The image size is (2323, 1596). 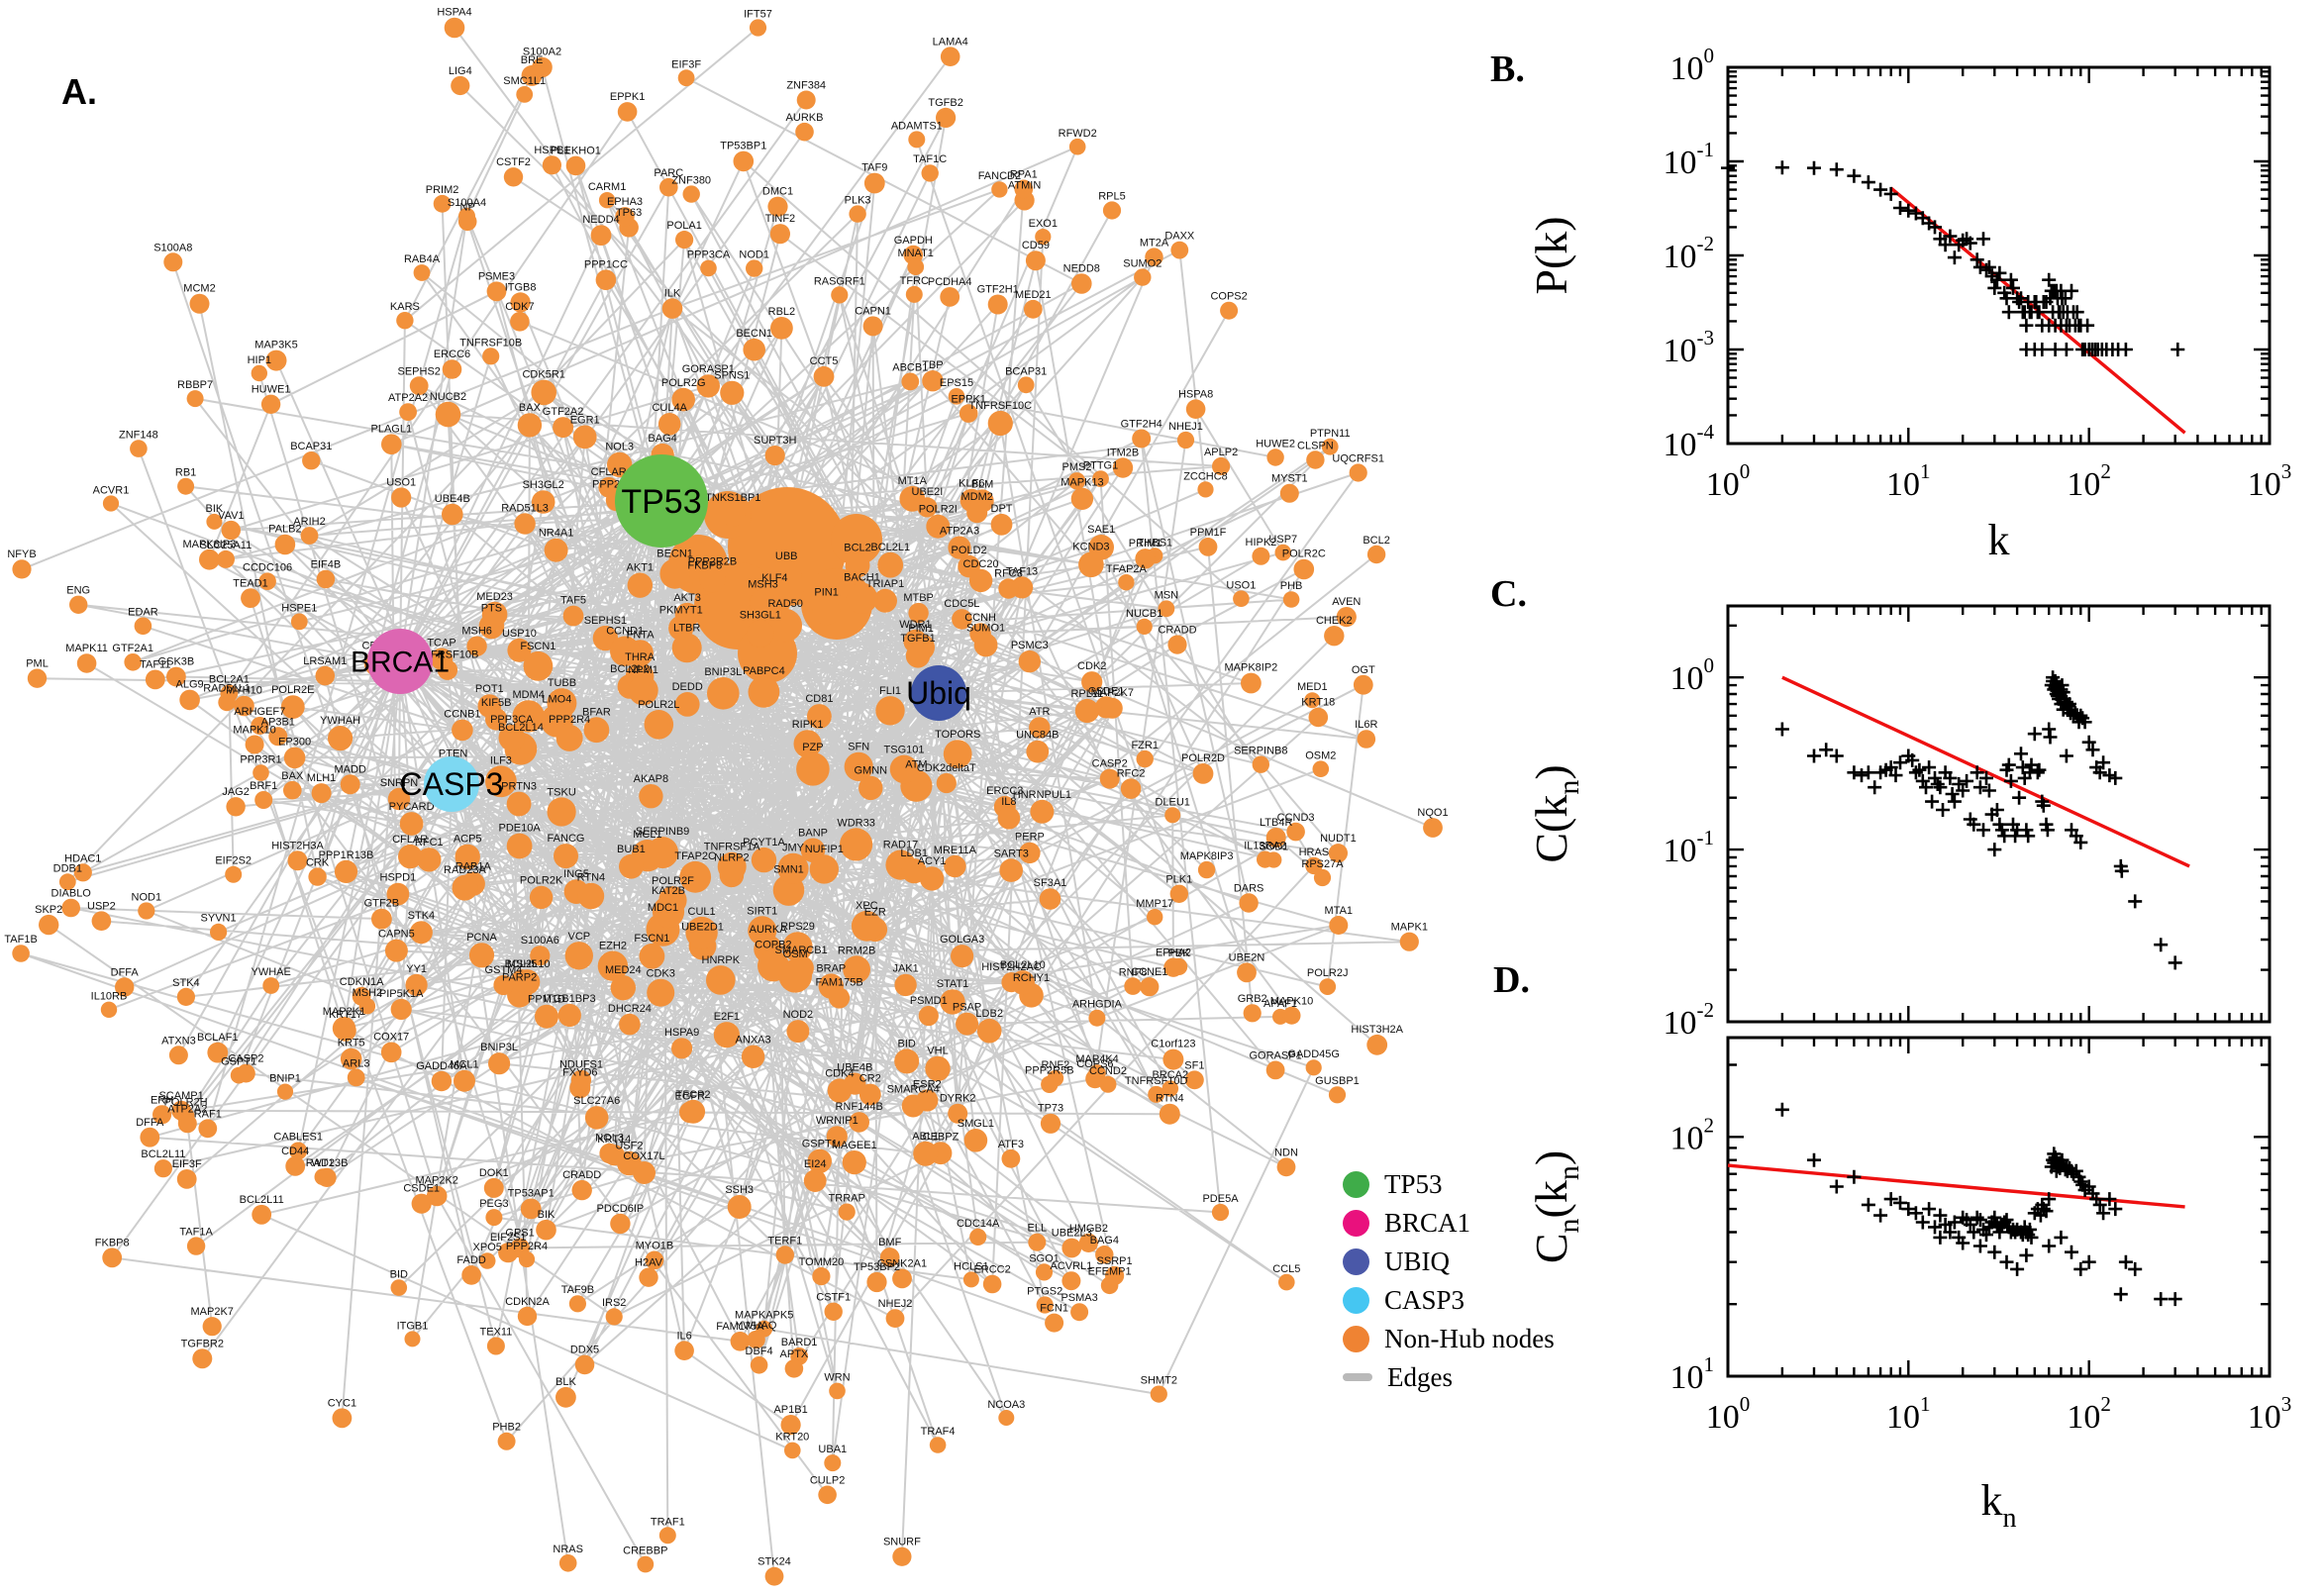 What do you see at coordinates (522, 964) in the screenshot?
I see `gene-label: MSH5` at bounding box center [522, 964].